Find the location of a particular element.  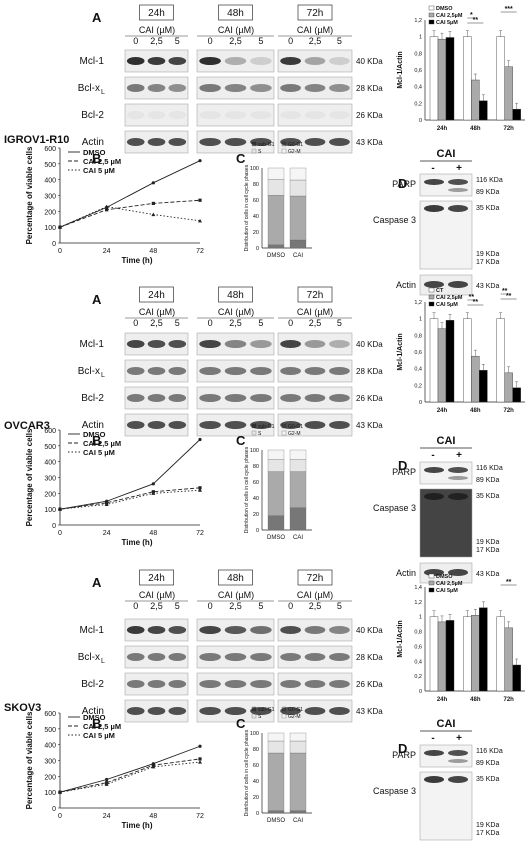

cycle-ytick: 80 is located at coordinates (256, 750).